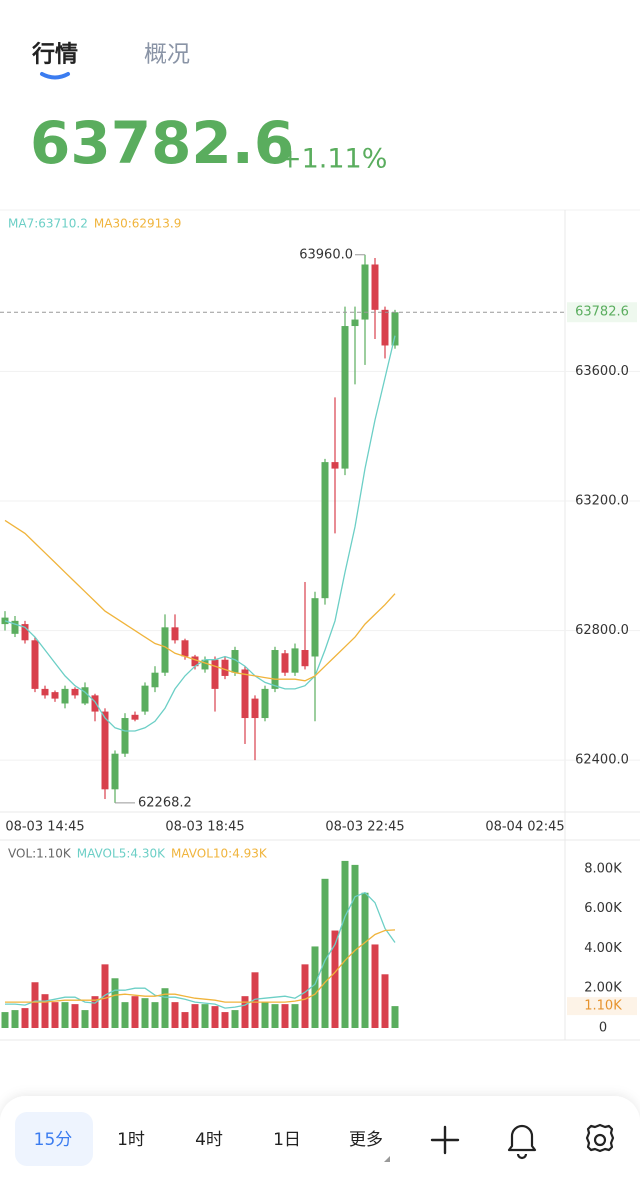 The width and height of the screenshot is (640, 1200). What do you see at coordinates (602, 312) in the screenshot?
I see `last-price-label: 63782.6` at bounding box center [602, 312].